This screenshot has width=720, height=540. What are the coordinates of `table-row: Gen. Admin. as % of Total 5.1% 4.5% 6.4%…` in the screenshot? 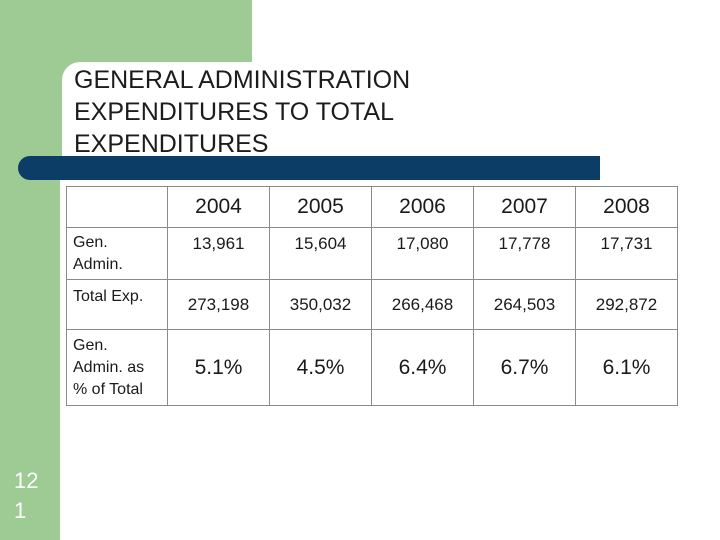 It's located at (372, 367).